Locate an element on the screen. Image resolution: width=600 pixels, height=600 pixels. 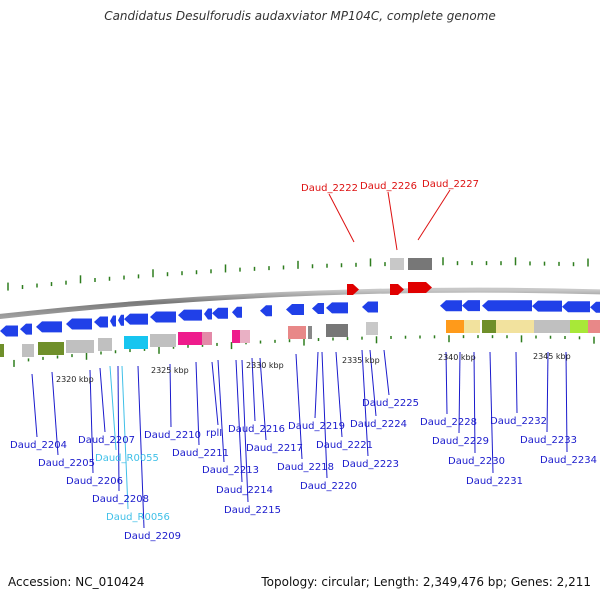
kbp-label: 2335 kbp is located at coordinates (361, 360).